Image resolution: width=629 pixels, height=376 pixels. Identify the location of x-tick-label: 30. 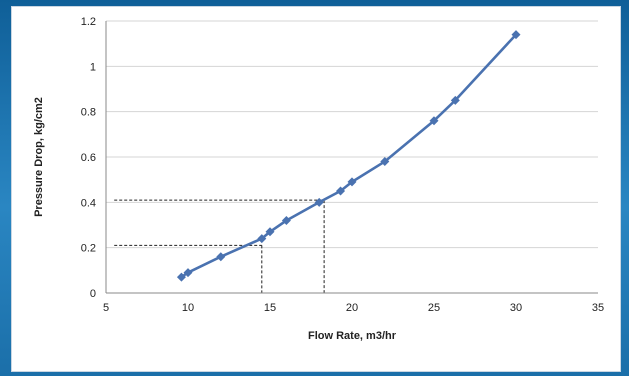
(516, 308).